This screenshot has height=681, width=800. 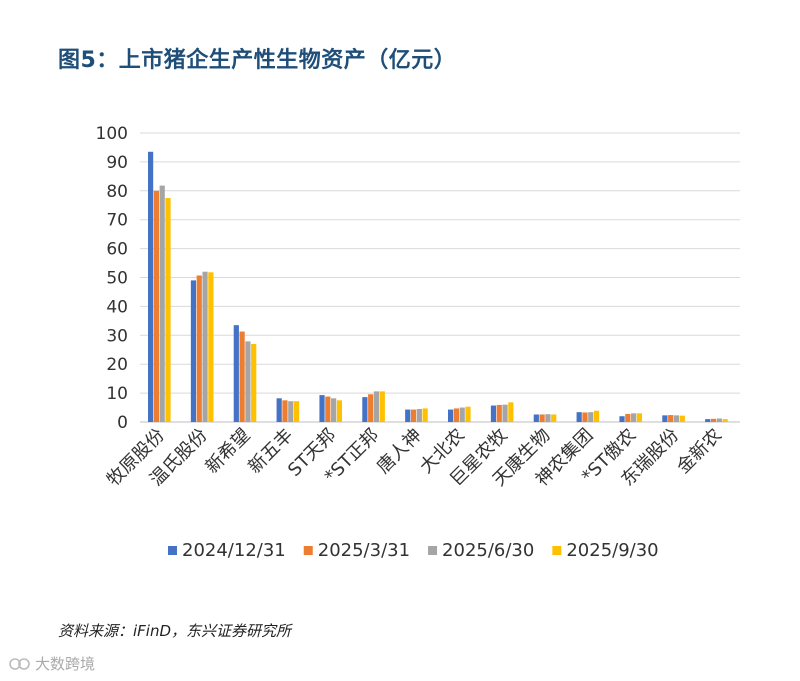 What do you see at coordinates (399, 451) in the screenshot?
I see `x-tick-label: 唐人神` at bounding box center [399, 451].